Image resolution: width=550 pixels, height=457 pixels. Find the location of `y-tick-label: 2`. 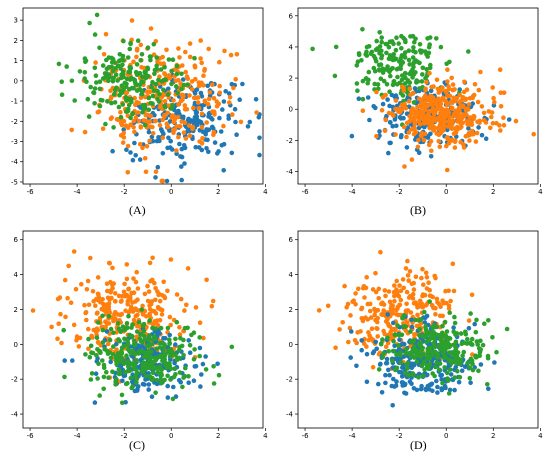

y-tick-label: 2 is located at coordinates (291, 79).